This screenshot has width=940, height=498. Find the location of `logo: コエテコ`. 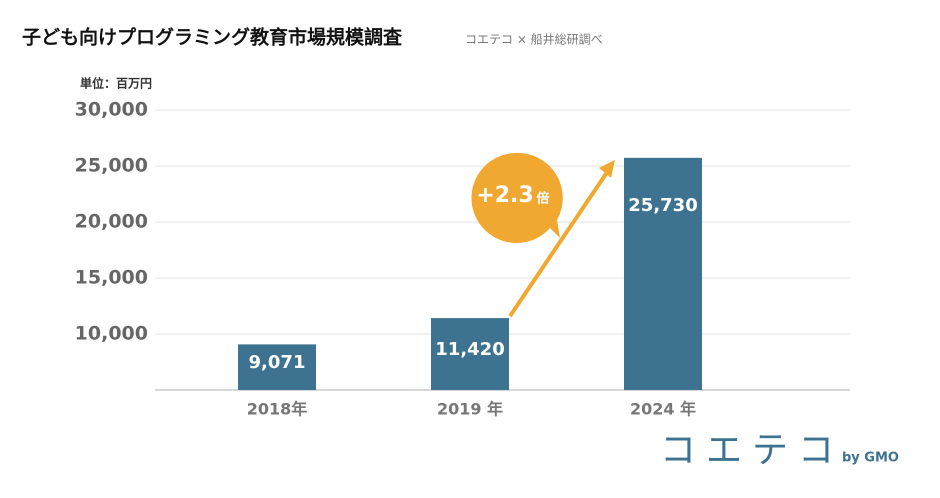

logo: コエテコ is located at coordinates (752, 450).